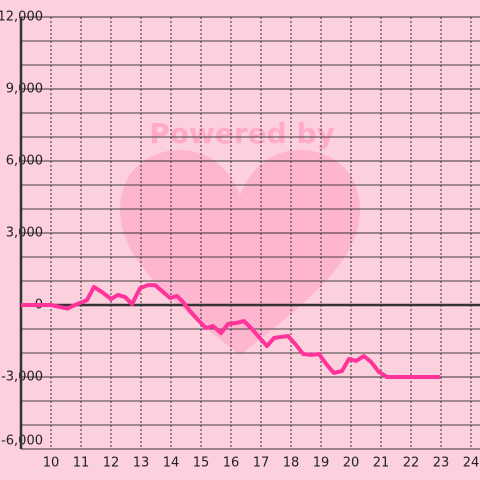 The width and height of the screenshot is (480, 480). Describe the element at coordinates (24, 161) in the screenshot. I see `y-tick-label: 6,000` at that location.